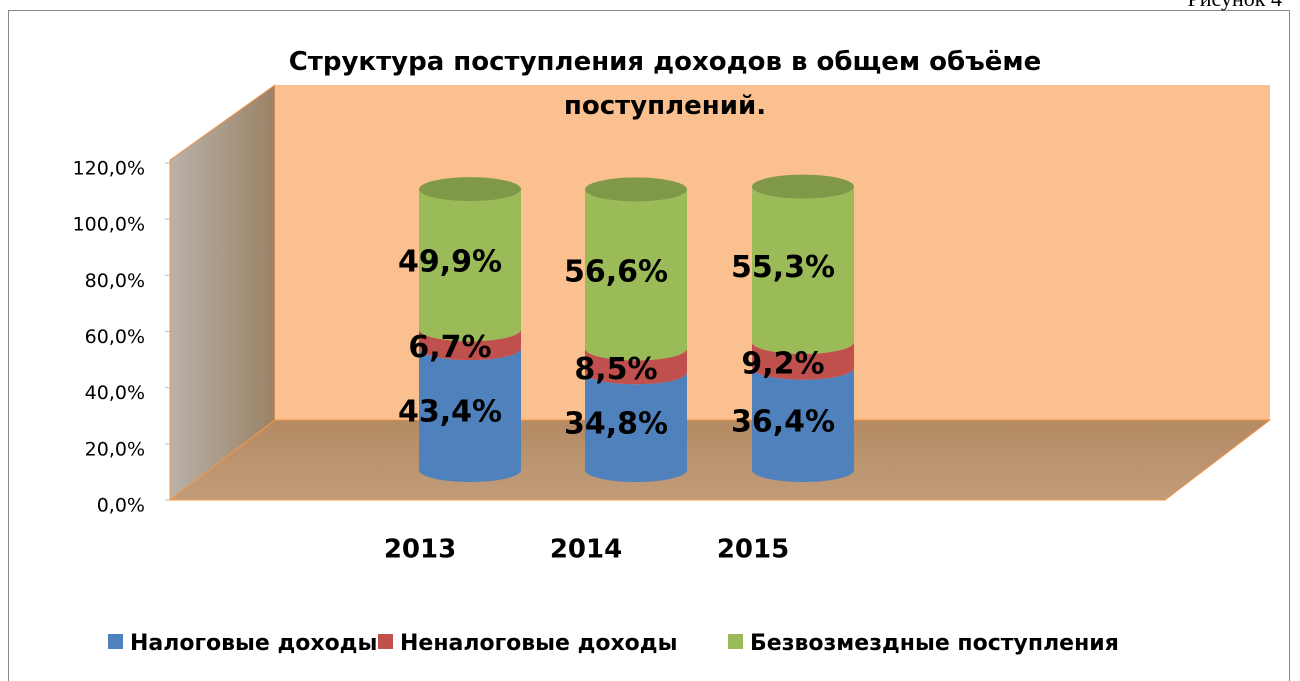  Describe the element at coordinates (109, 225) in the screenshot. I see `y-tick-label: 100,0%` at that location.